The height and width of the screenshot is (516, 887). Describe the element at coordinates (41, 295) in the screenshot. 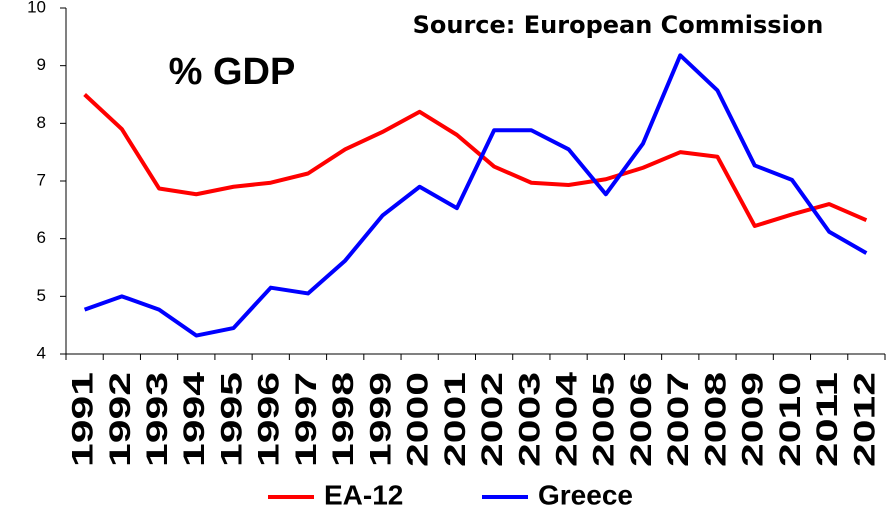

I see `y-tick-label: 5` at that location.